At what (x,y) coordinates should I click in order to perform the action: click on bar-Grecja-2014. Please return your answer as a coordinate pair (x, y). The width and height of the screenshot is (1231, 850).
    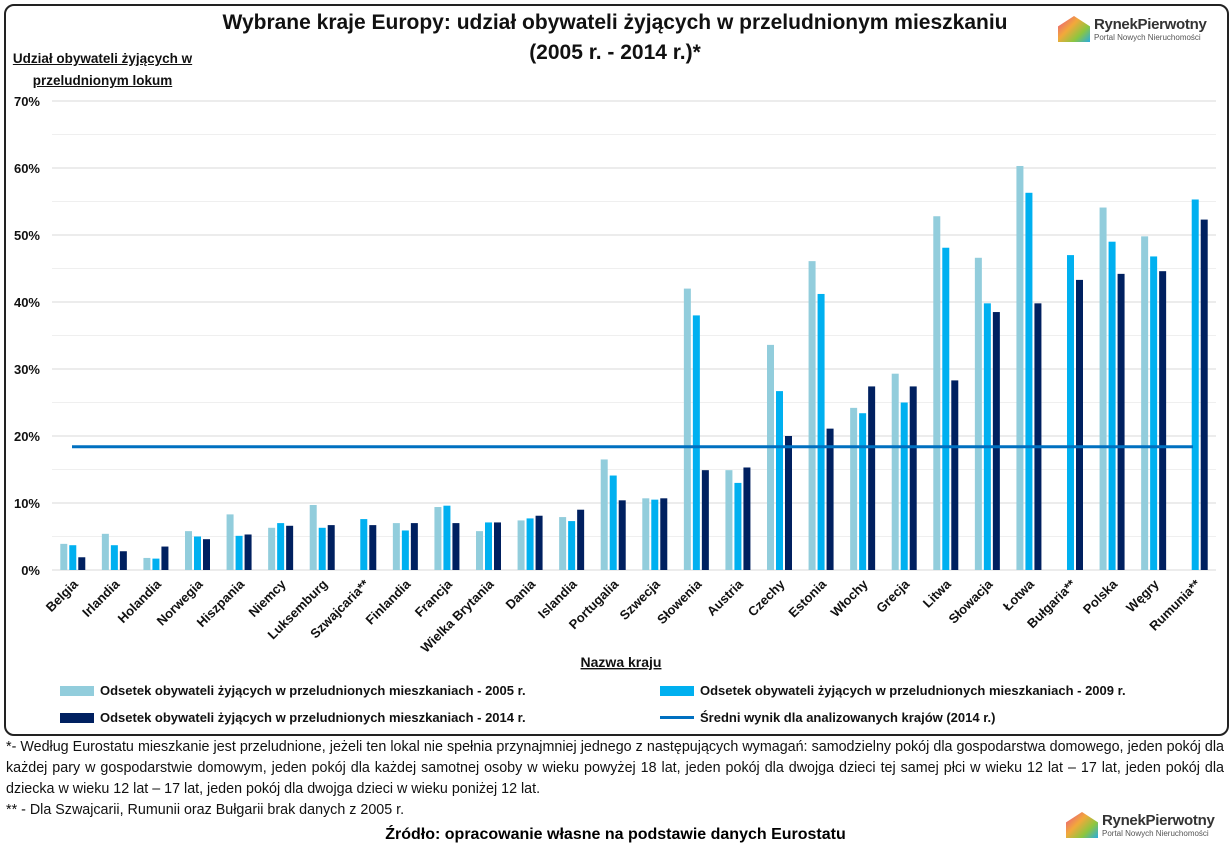
    Looking at the image, I should click on (913, 478).